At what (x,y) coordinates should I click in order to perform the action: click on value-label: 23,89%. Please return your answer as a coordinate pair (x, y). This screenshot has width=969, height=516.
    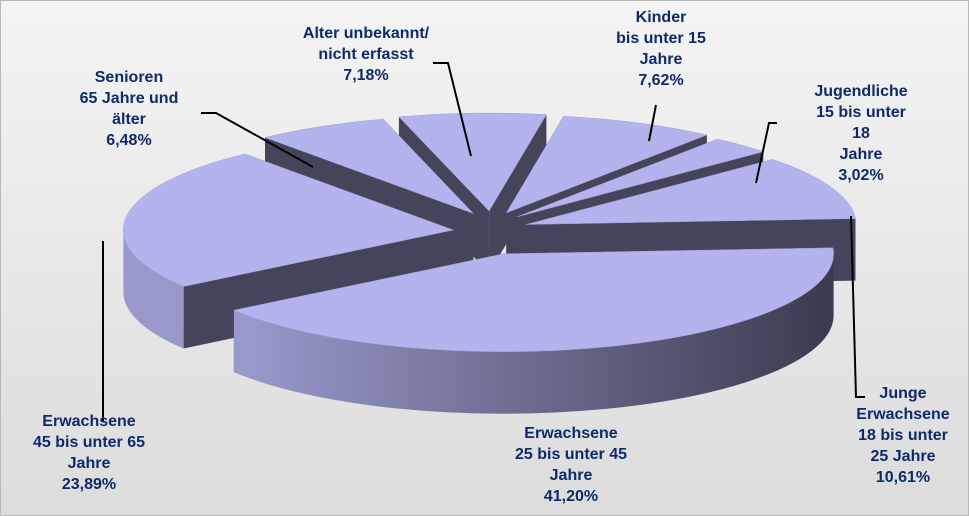
    Looking at the image, I should click on (89, 484).